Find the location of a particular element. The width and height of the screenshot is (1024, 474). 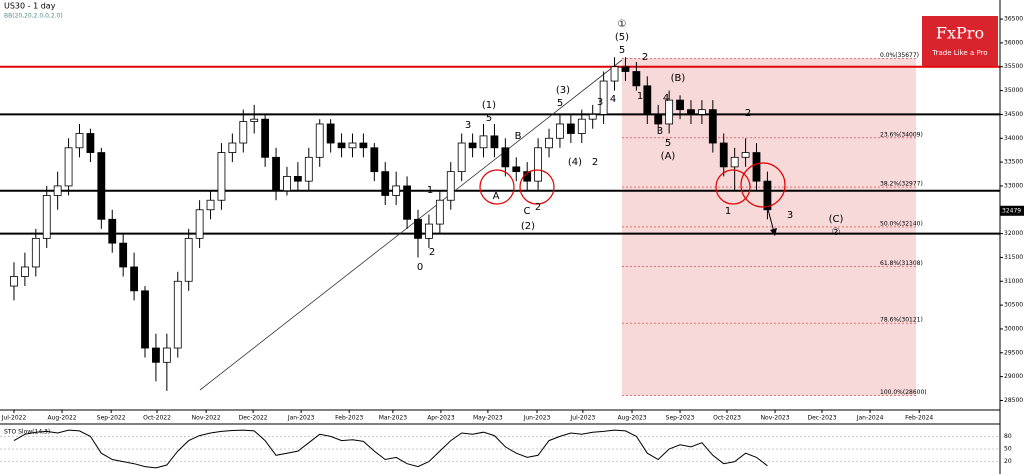

fib-label: 100.0%(28600) is located at coordinates (903, 392).